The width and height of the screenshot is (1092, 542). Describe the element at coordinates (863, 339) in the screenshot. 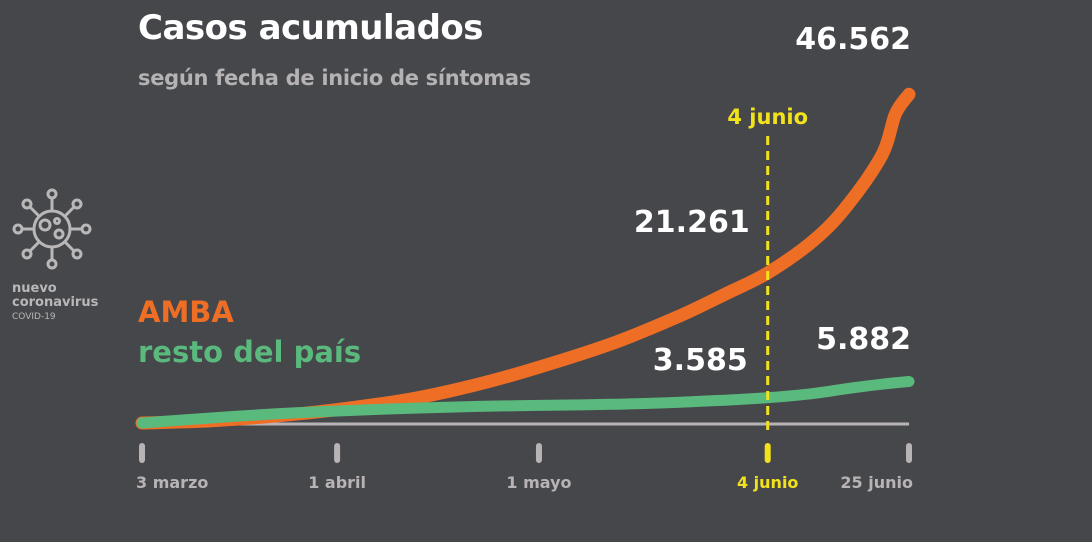

I see `data-label: 5.882` at that location.